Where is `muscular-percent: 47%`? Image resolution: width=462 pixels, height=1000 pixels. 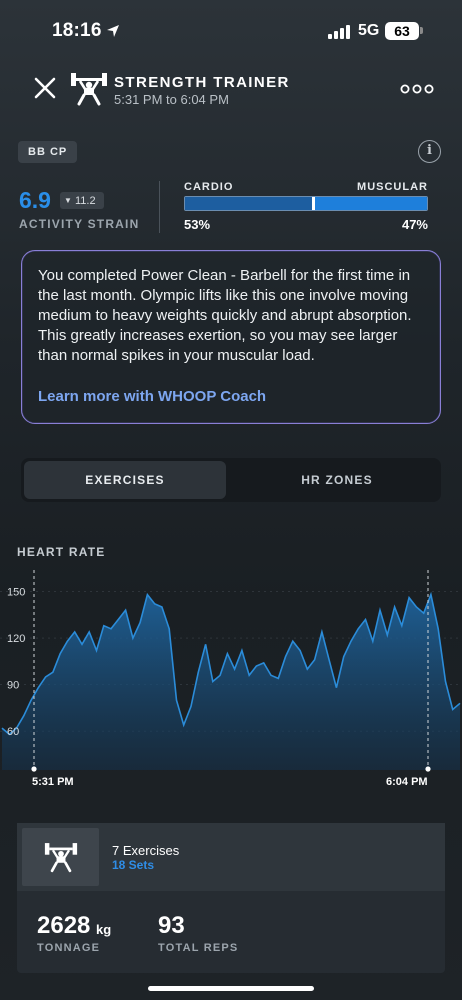 muscular-percent: 47% is located at coordinates (414, 224).